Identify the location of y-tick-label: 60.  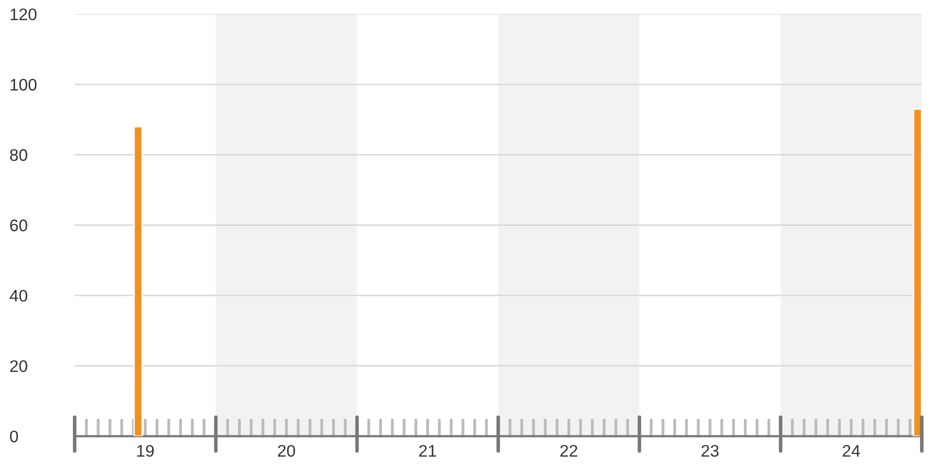
(19, 226).